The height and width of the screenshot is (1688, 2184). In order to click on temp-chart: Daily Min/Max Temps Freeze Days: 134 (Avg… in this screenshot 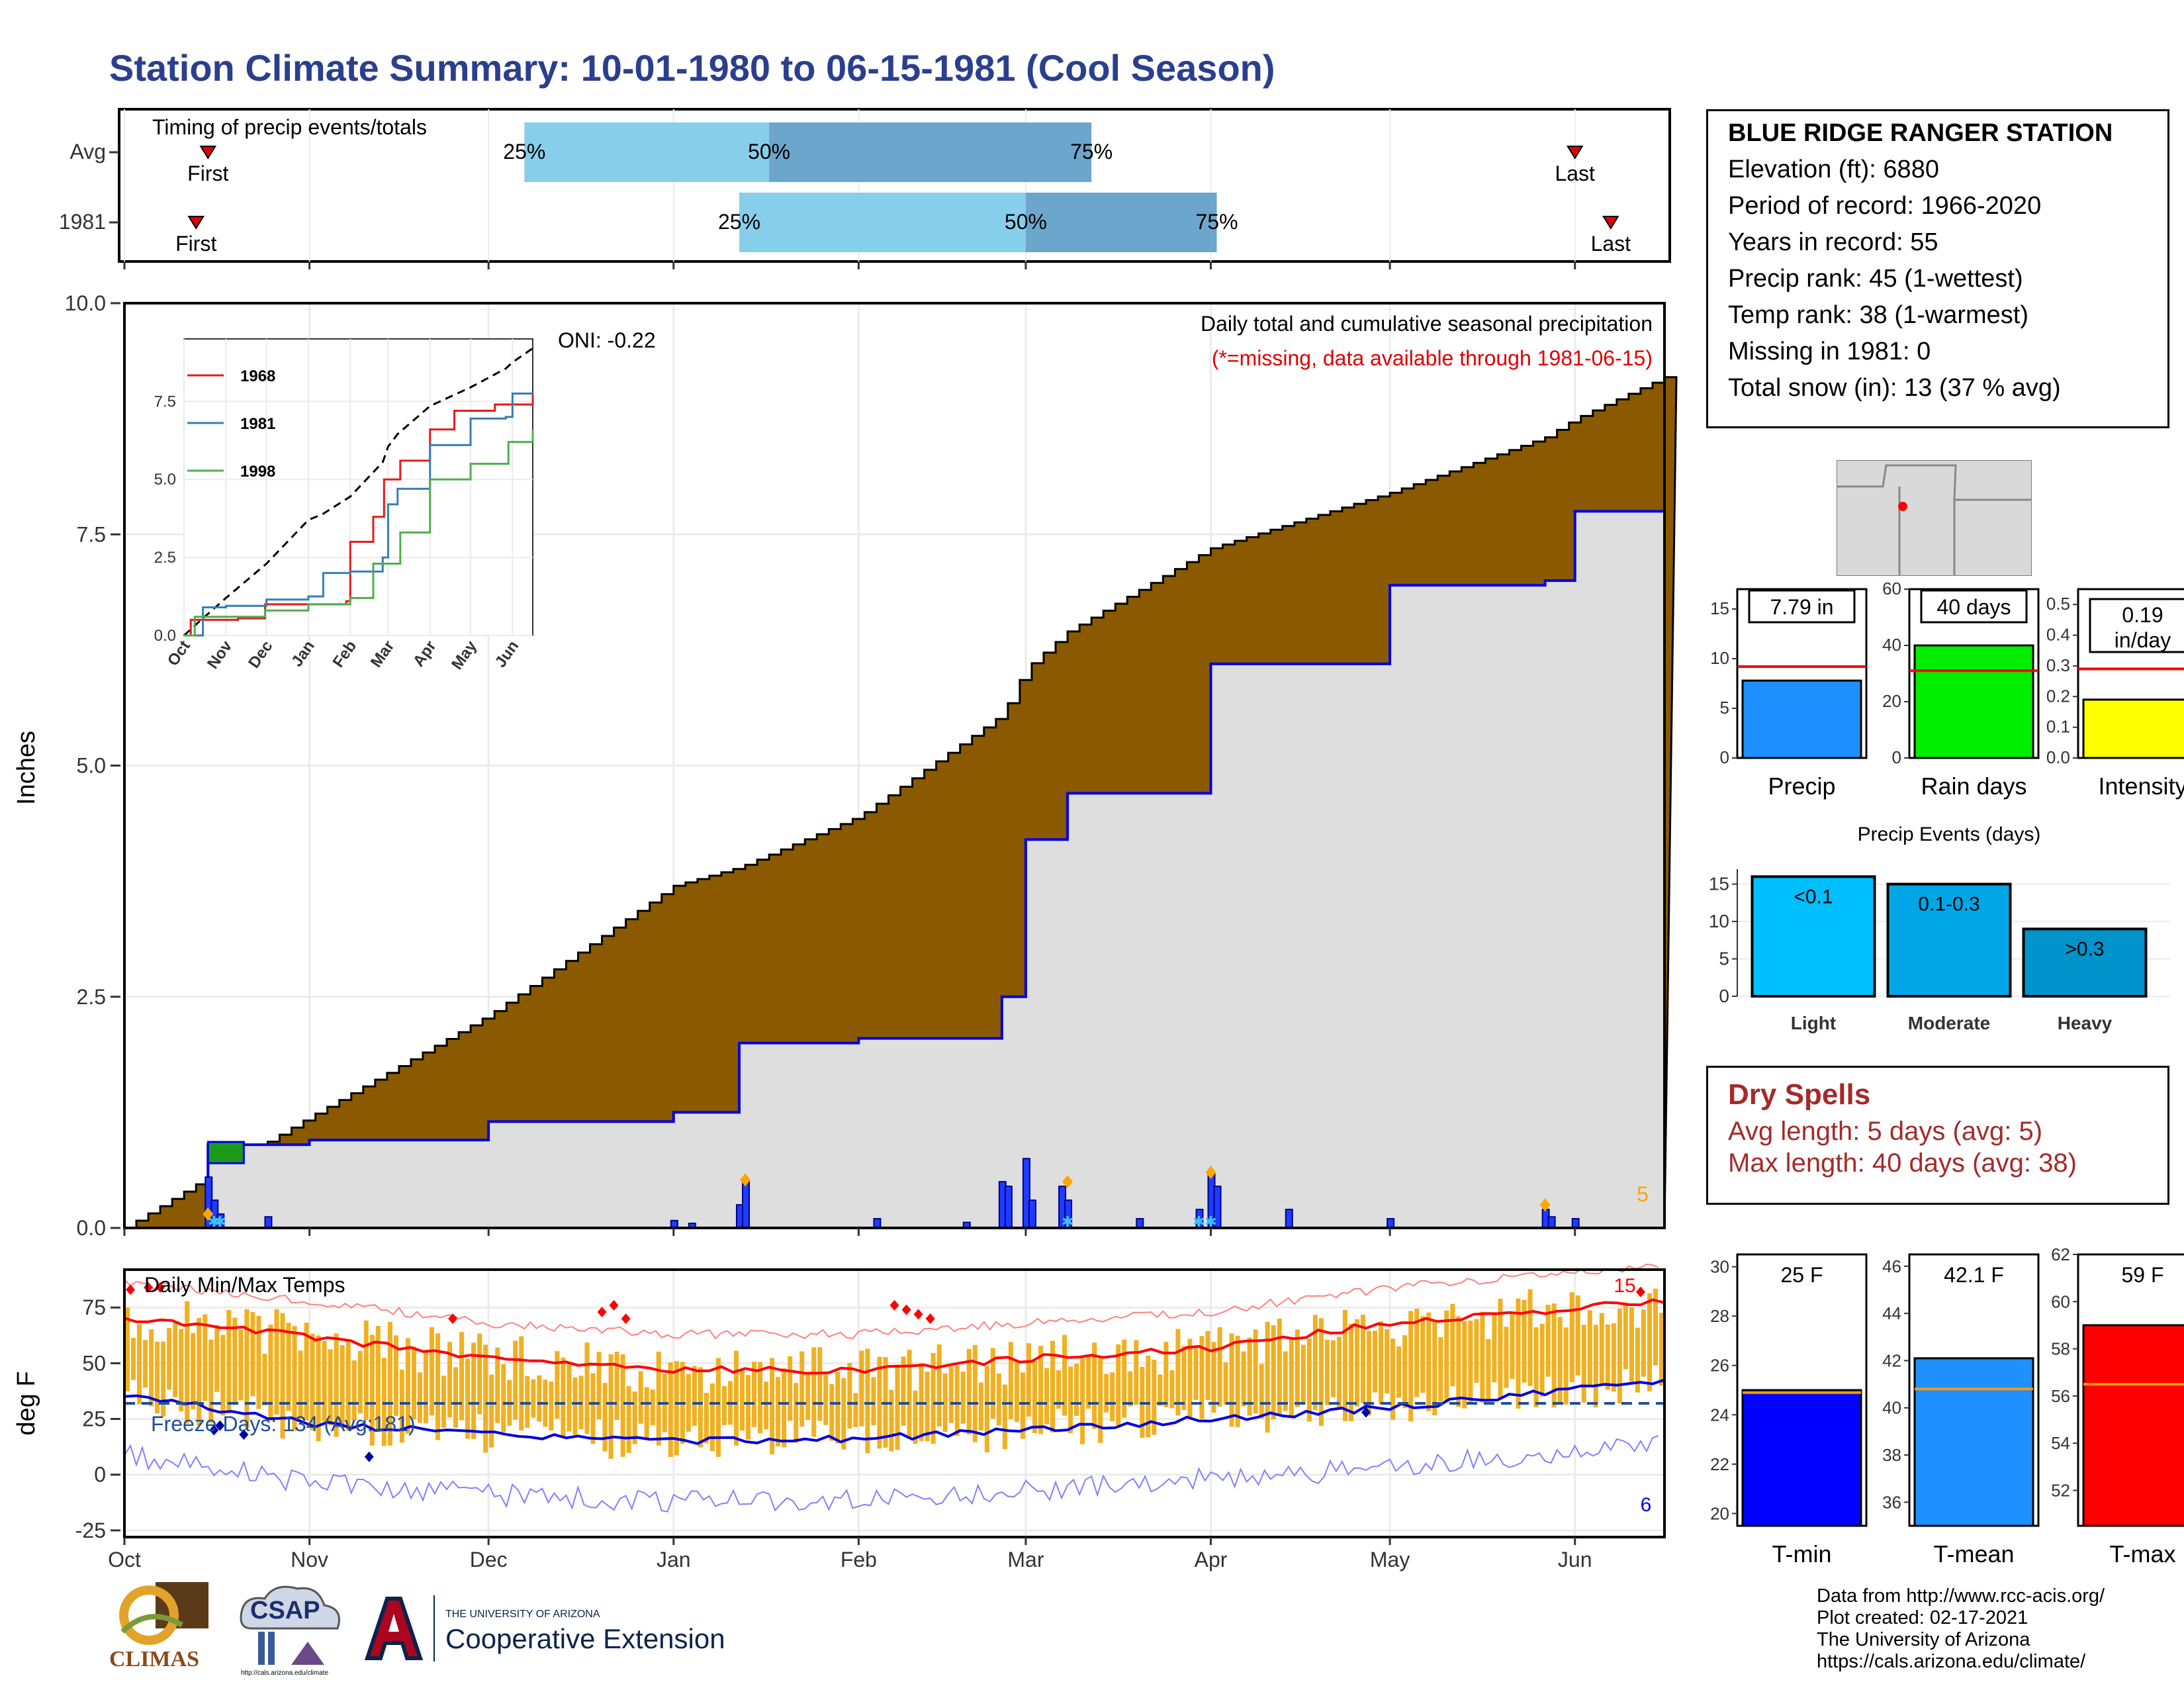, I will do `click(839, 1417)`.